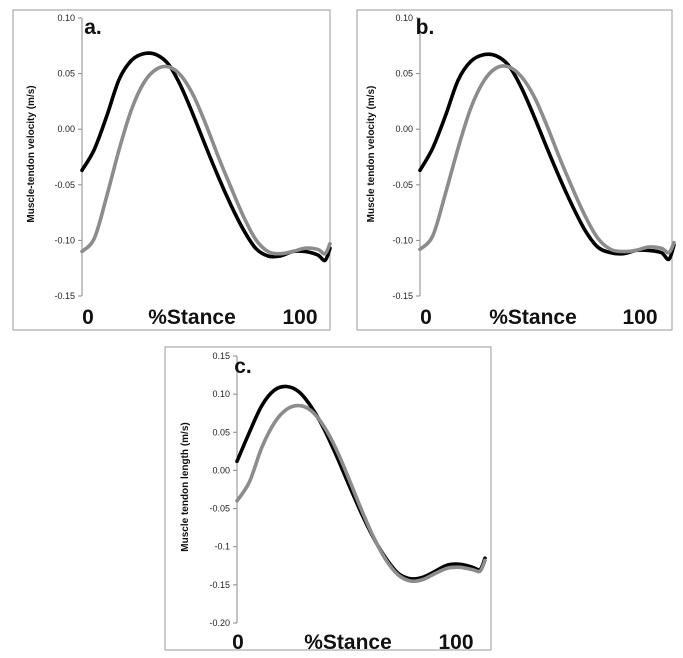  I want to click on y-axis-label: Muscle-tendon velocity (m/s), so click(31, 153).